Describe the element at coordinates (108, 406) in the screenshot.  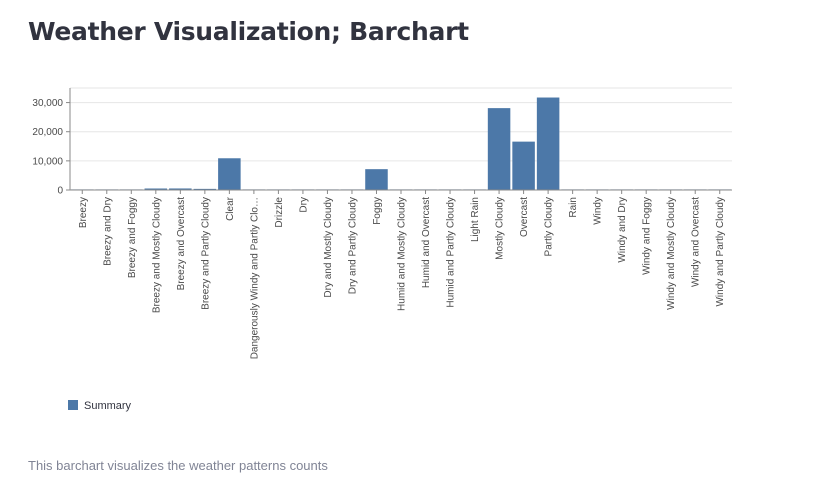
I see `legend-label: Summary` at that location.